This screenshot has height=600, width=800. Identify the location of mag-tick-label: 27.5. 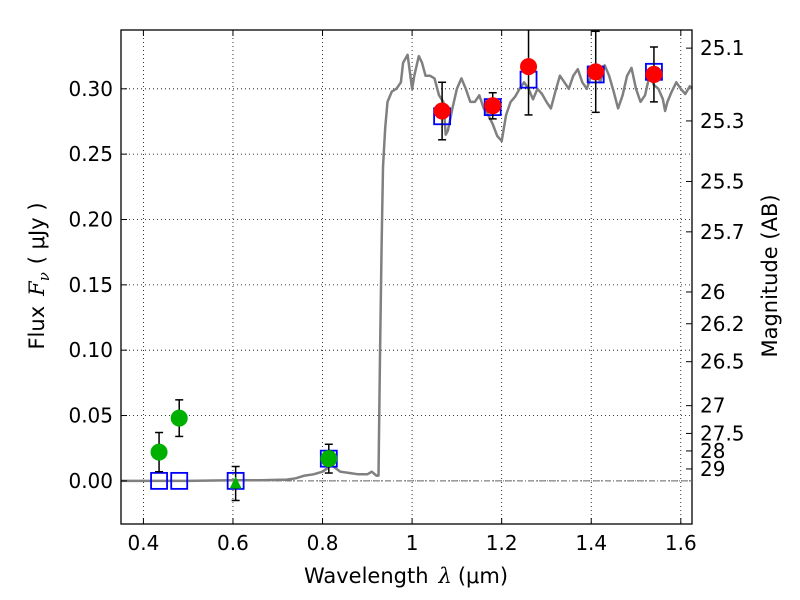
(722, 433).